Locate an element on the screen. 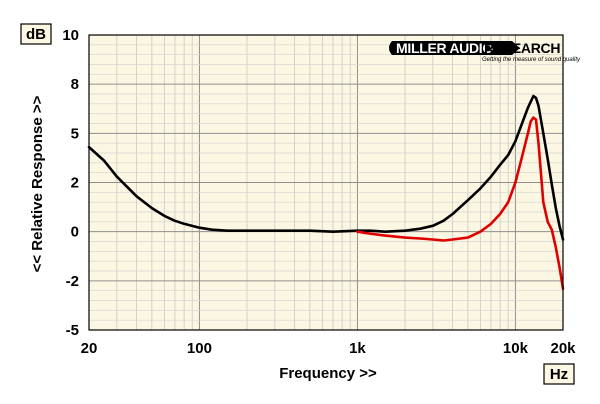  y-unit-label: dB is located at coordinates (36, 34).